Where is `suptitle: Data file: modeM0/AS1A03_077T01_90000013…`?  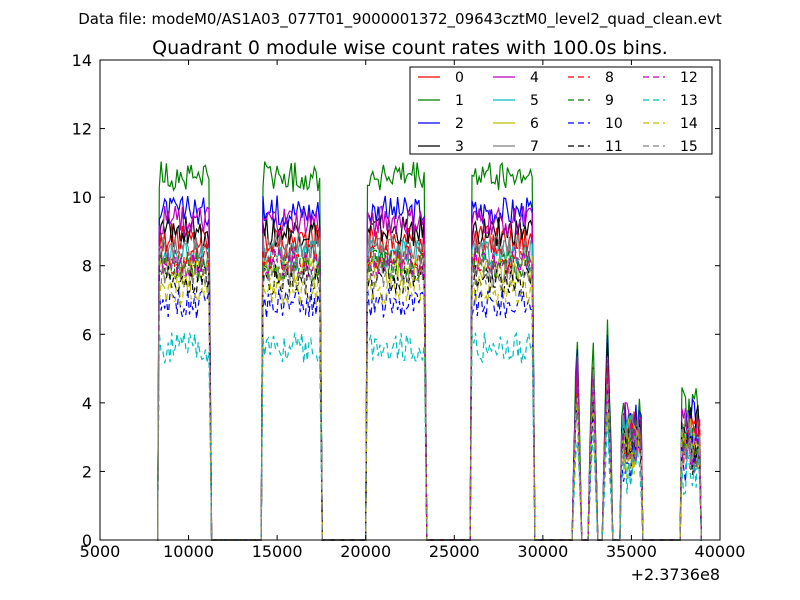 suptitle: Data file: modeM0/AS1A03_077T01_90000013… is located at coordinates (400, 19).